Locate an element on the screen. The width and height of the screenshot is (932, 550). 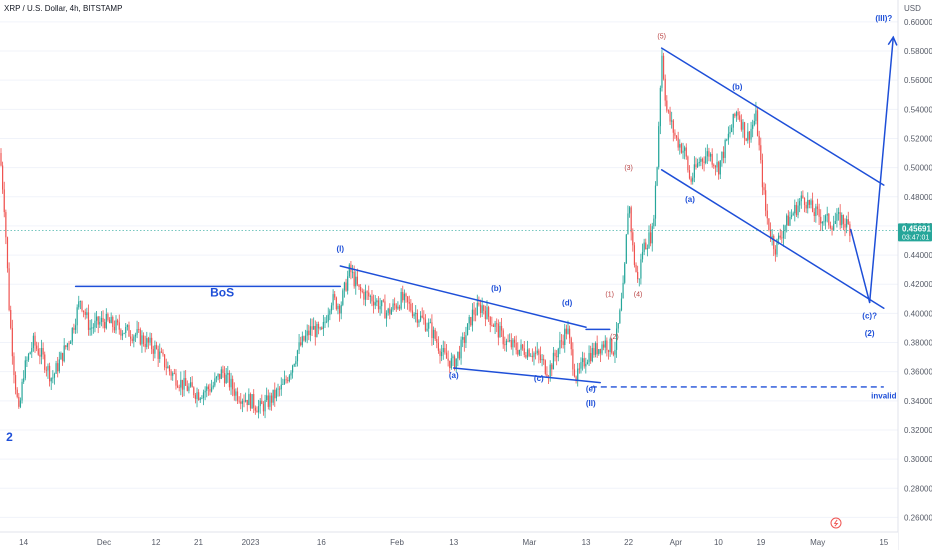
price-badge-countdown: 03:47:01 is located at coordinates (915, 237).